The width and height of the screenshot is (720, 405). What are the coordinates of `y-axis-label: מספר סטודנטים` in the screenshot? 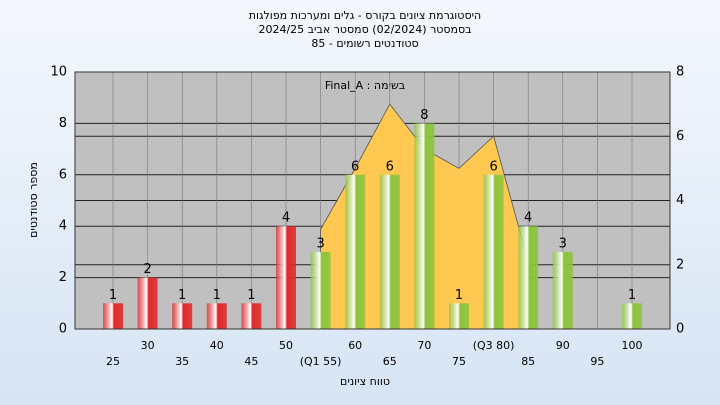 It's located at (33, 200).